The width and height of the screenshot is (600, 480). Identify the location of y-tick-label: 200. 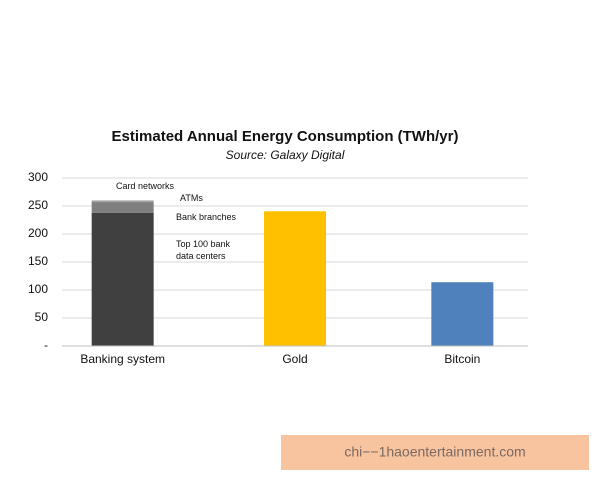
(38, 233).